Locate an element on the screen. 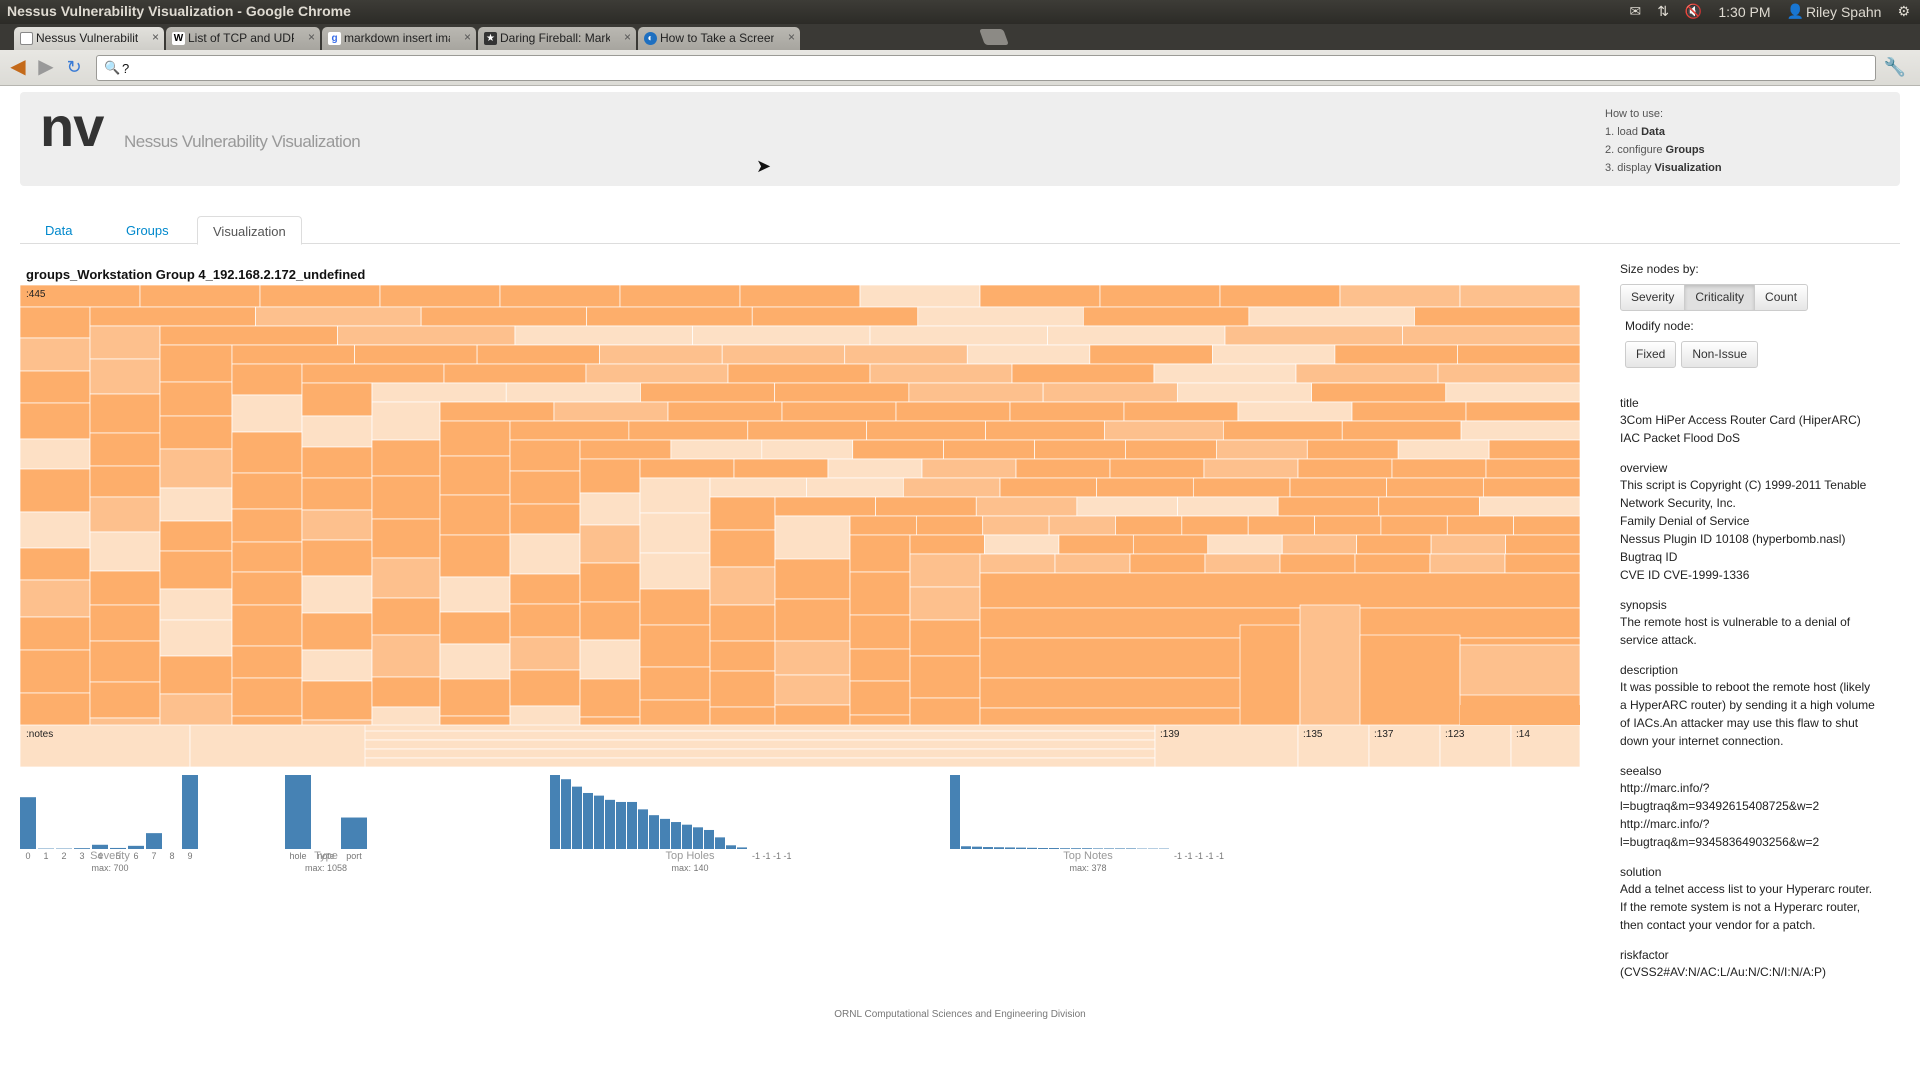 This screenshot has height=1080, width=1920. treemap-bottom-cells is located at coordinates (800, 746).